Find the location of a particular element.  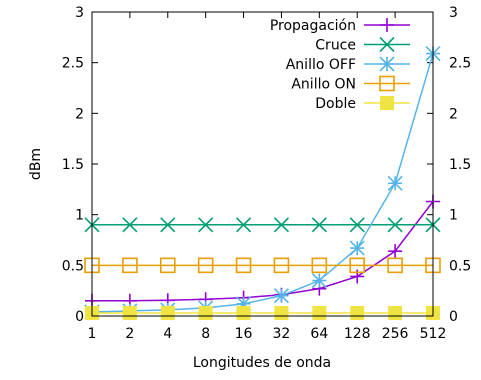

y-axis-title: dBm is located at coordinates (36, 164).